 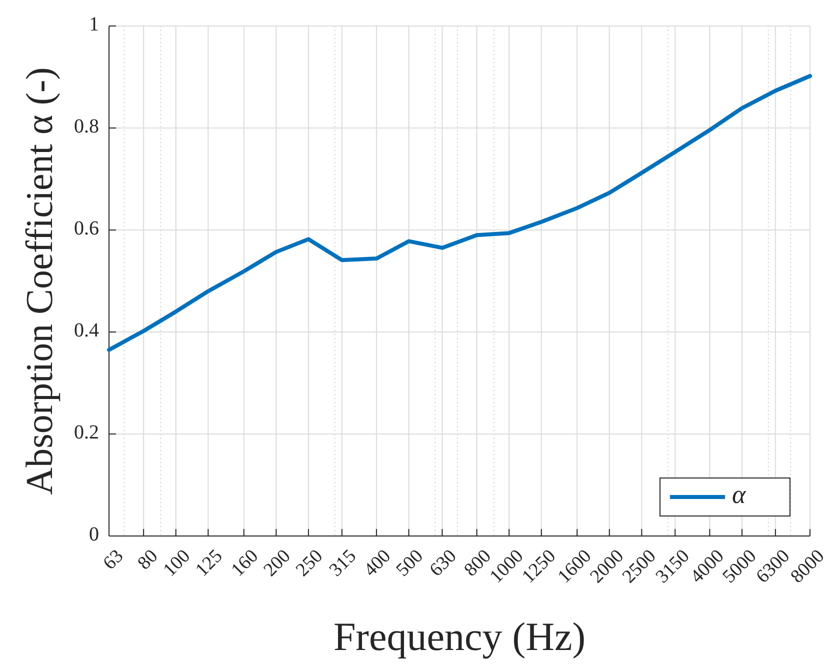 I want to click on legend-label: α, so click(x=739, y=494).